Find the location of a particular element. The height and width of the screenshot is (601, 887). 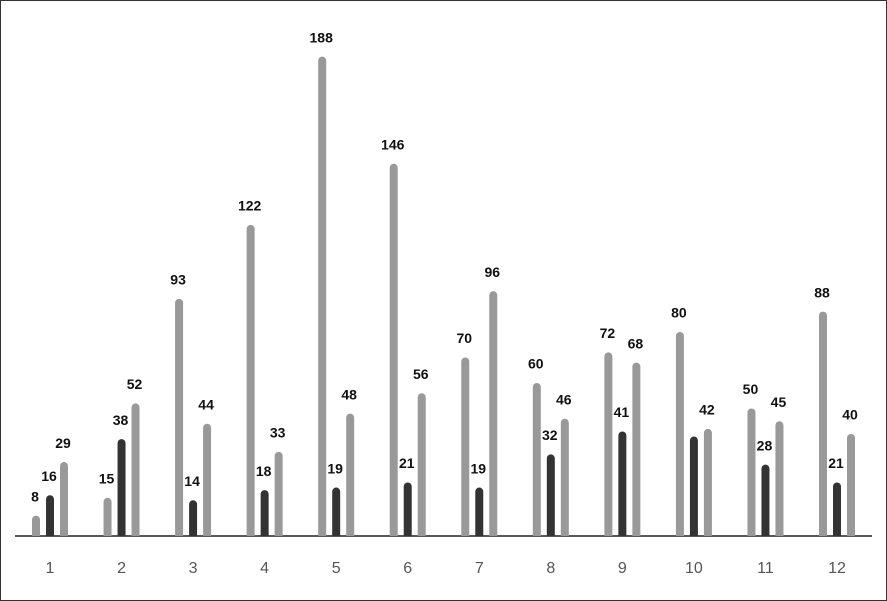

x-tick-label: 12 is located at coordinates (837, 568).